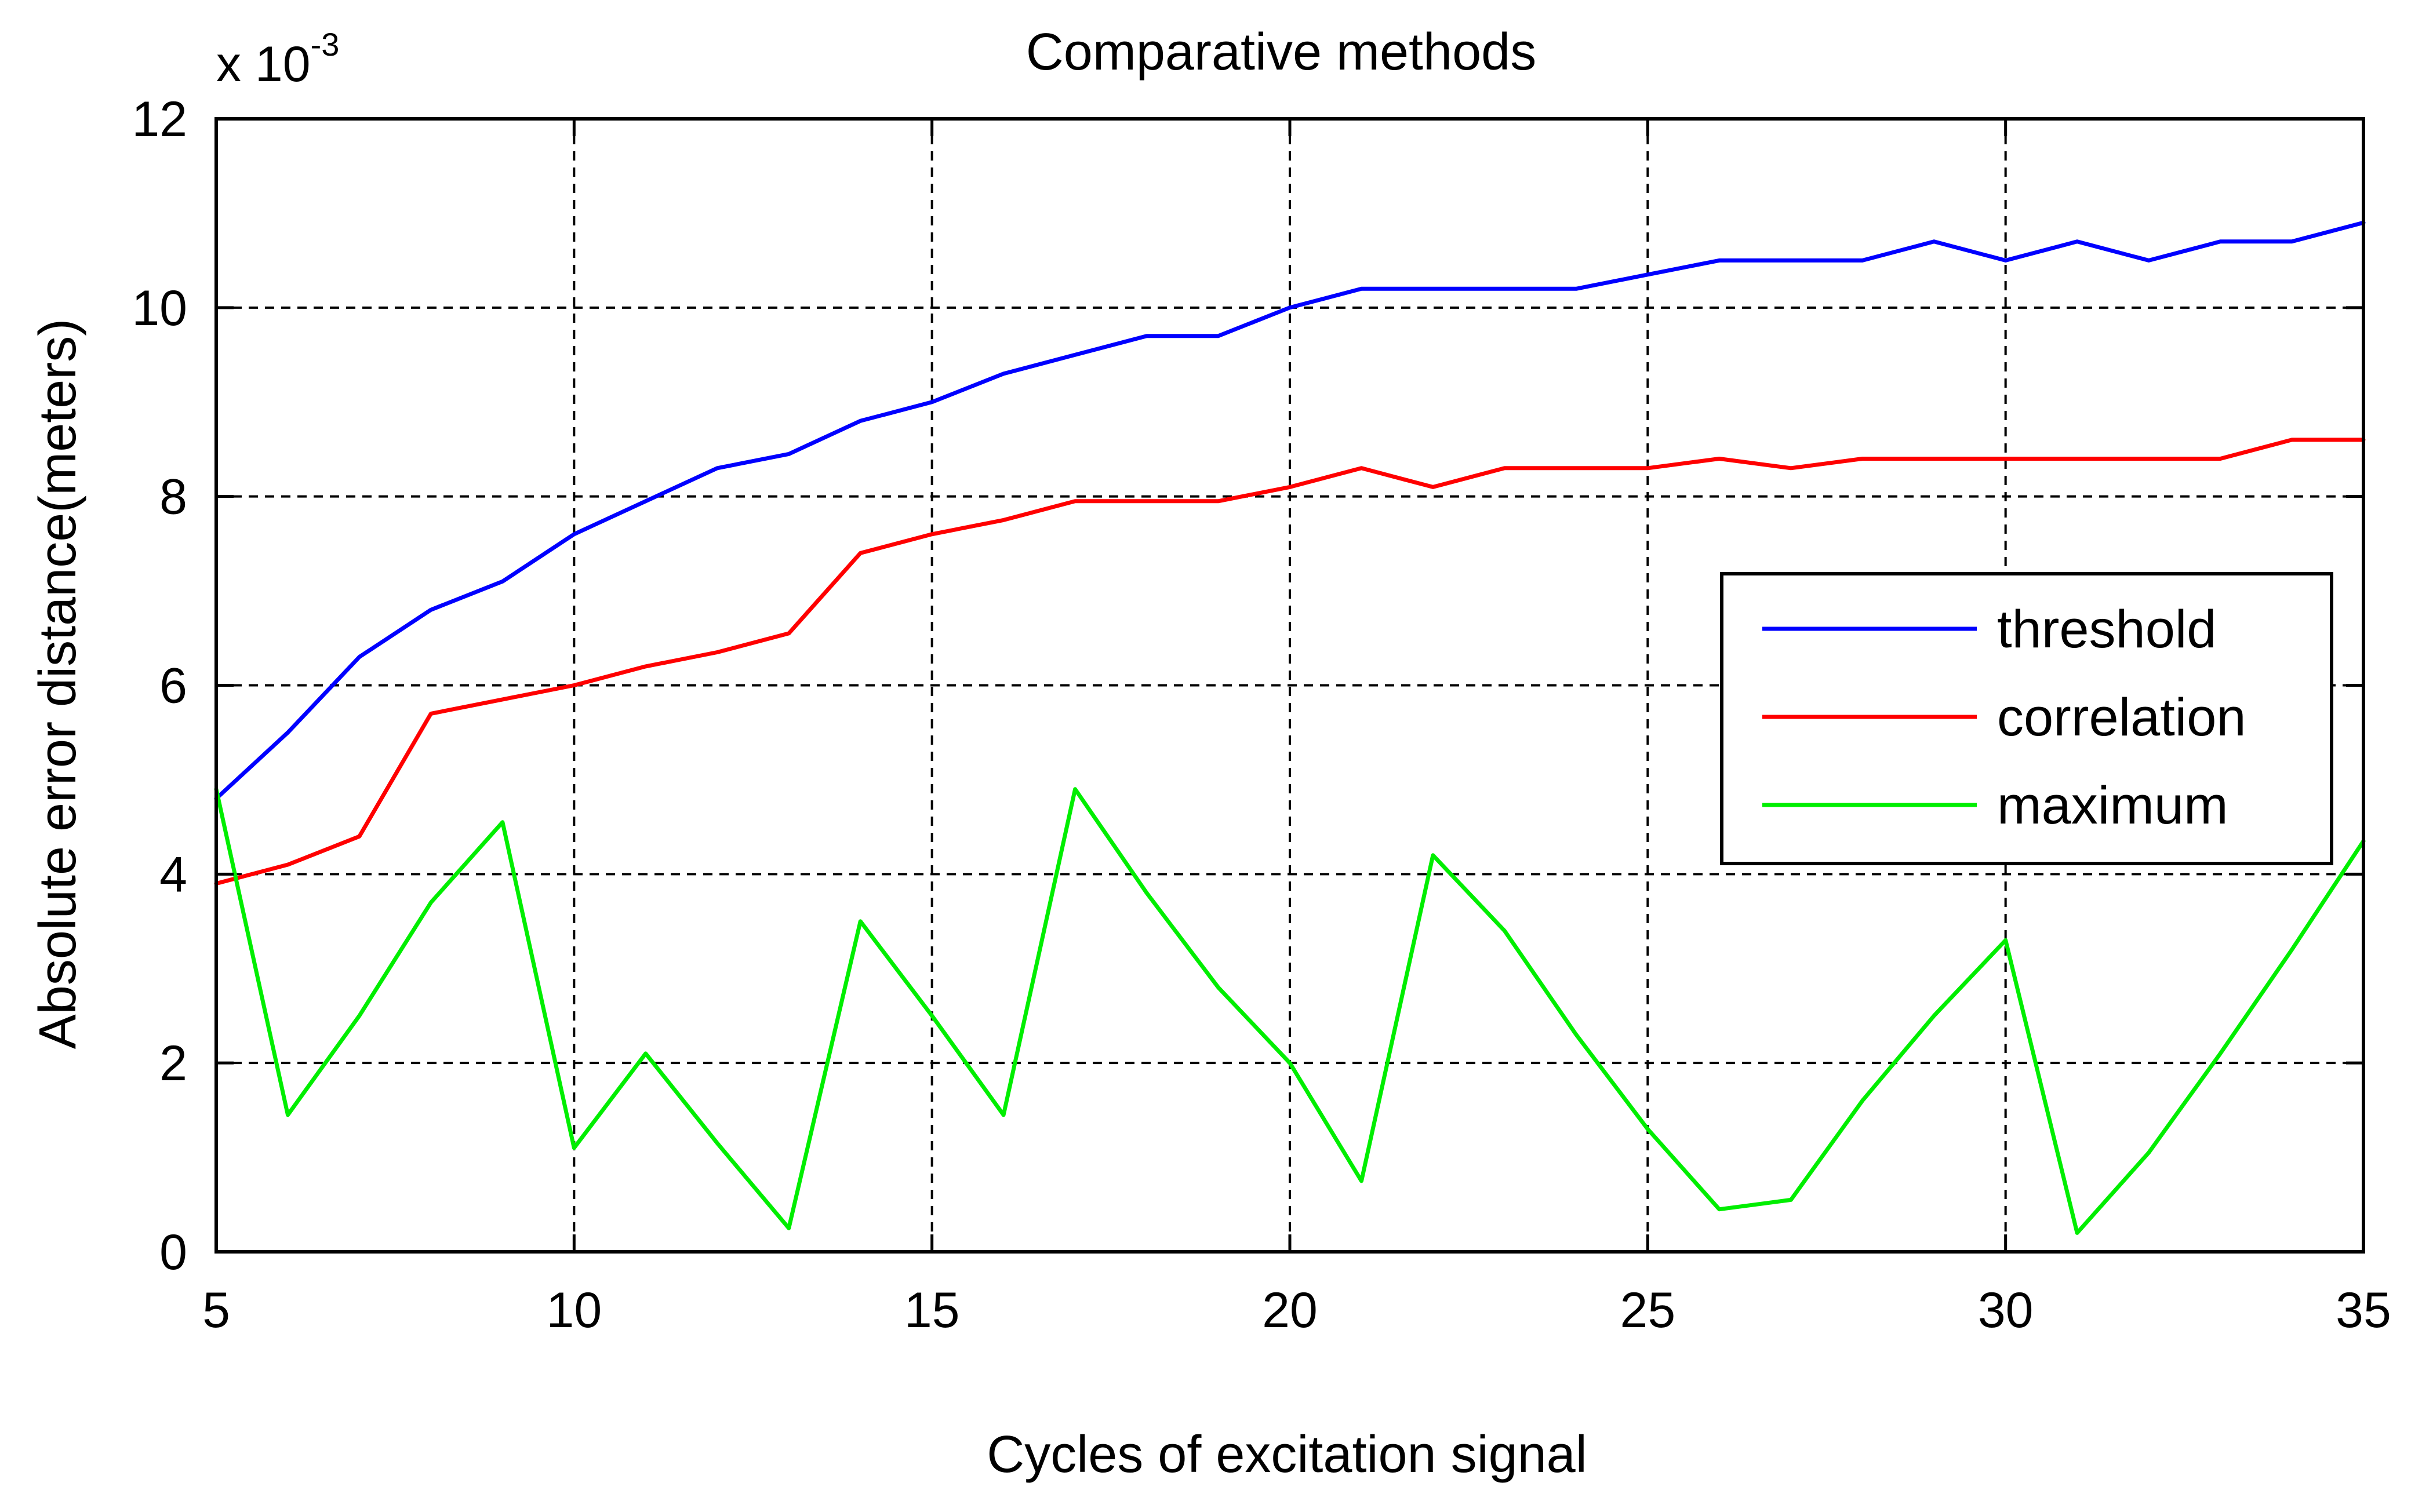 The image size is (2422, 1512). Describe the element at coordinates (932, 1310) in the screenshot. I see `x-tick-label: 15` at that location.